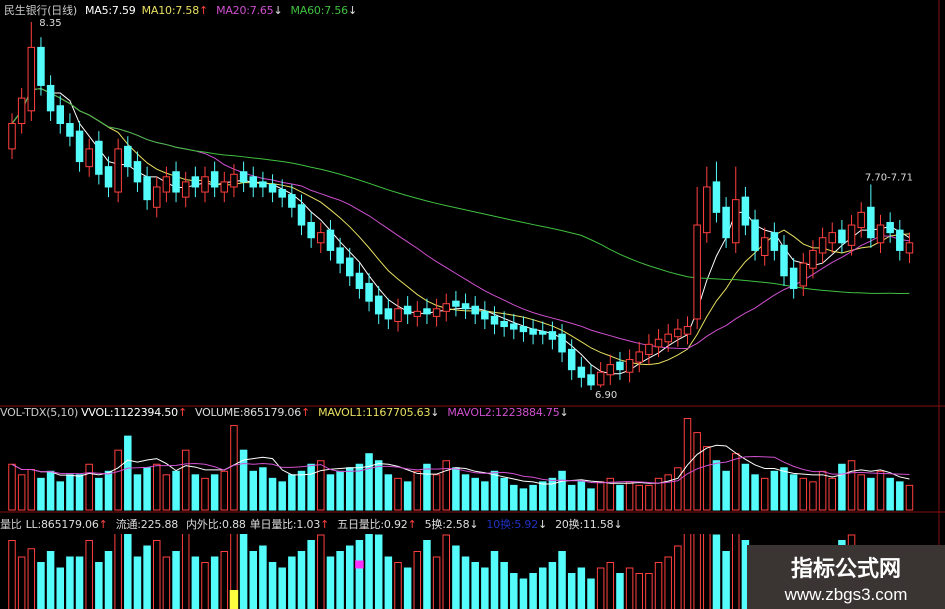 The width and height of the screenshot is (945, 609). What do you see at coordinates (503, 412) in the screenshot?
I see `mavol2-value: MAVOL2:1223884.75` at bounding box center [503, 412].